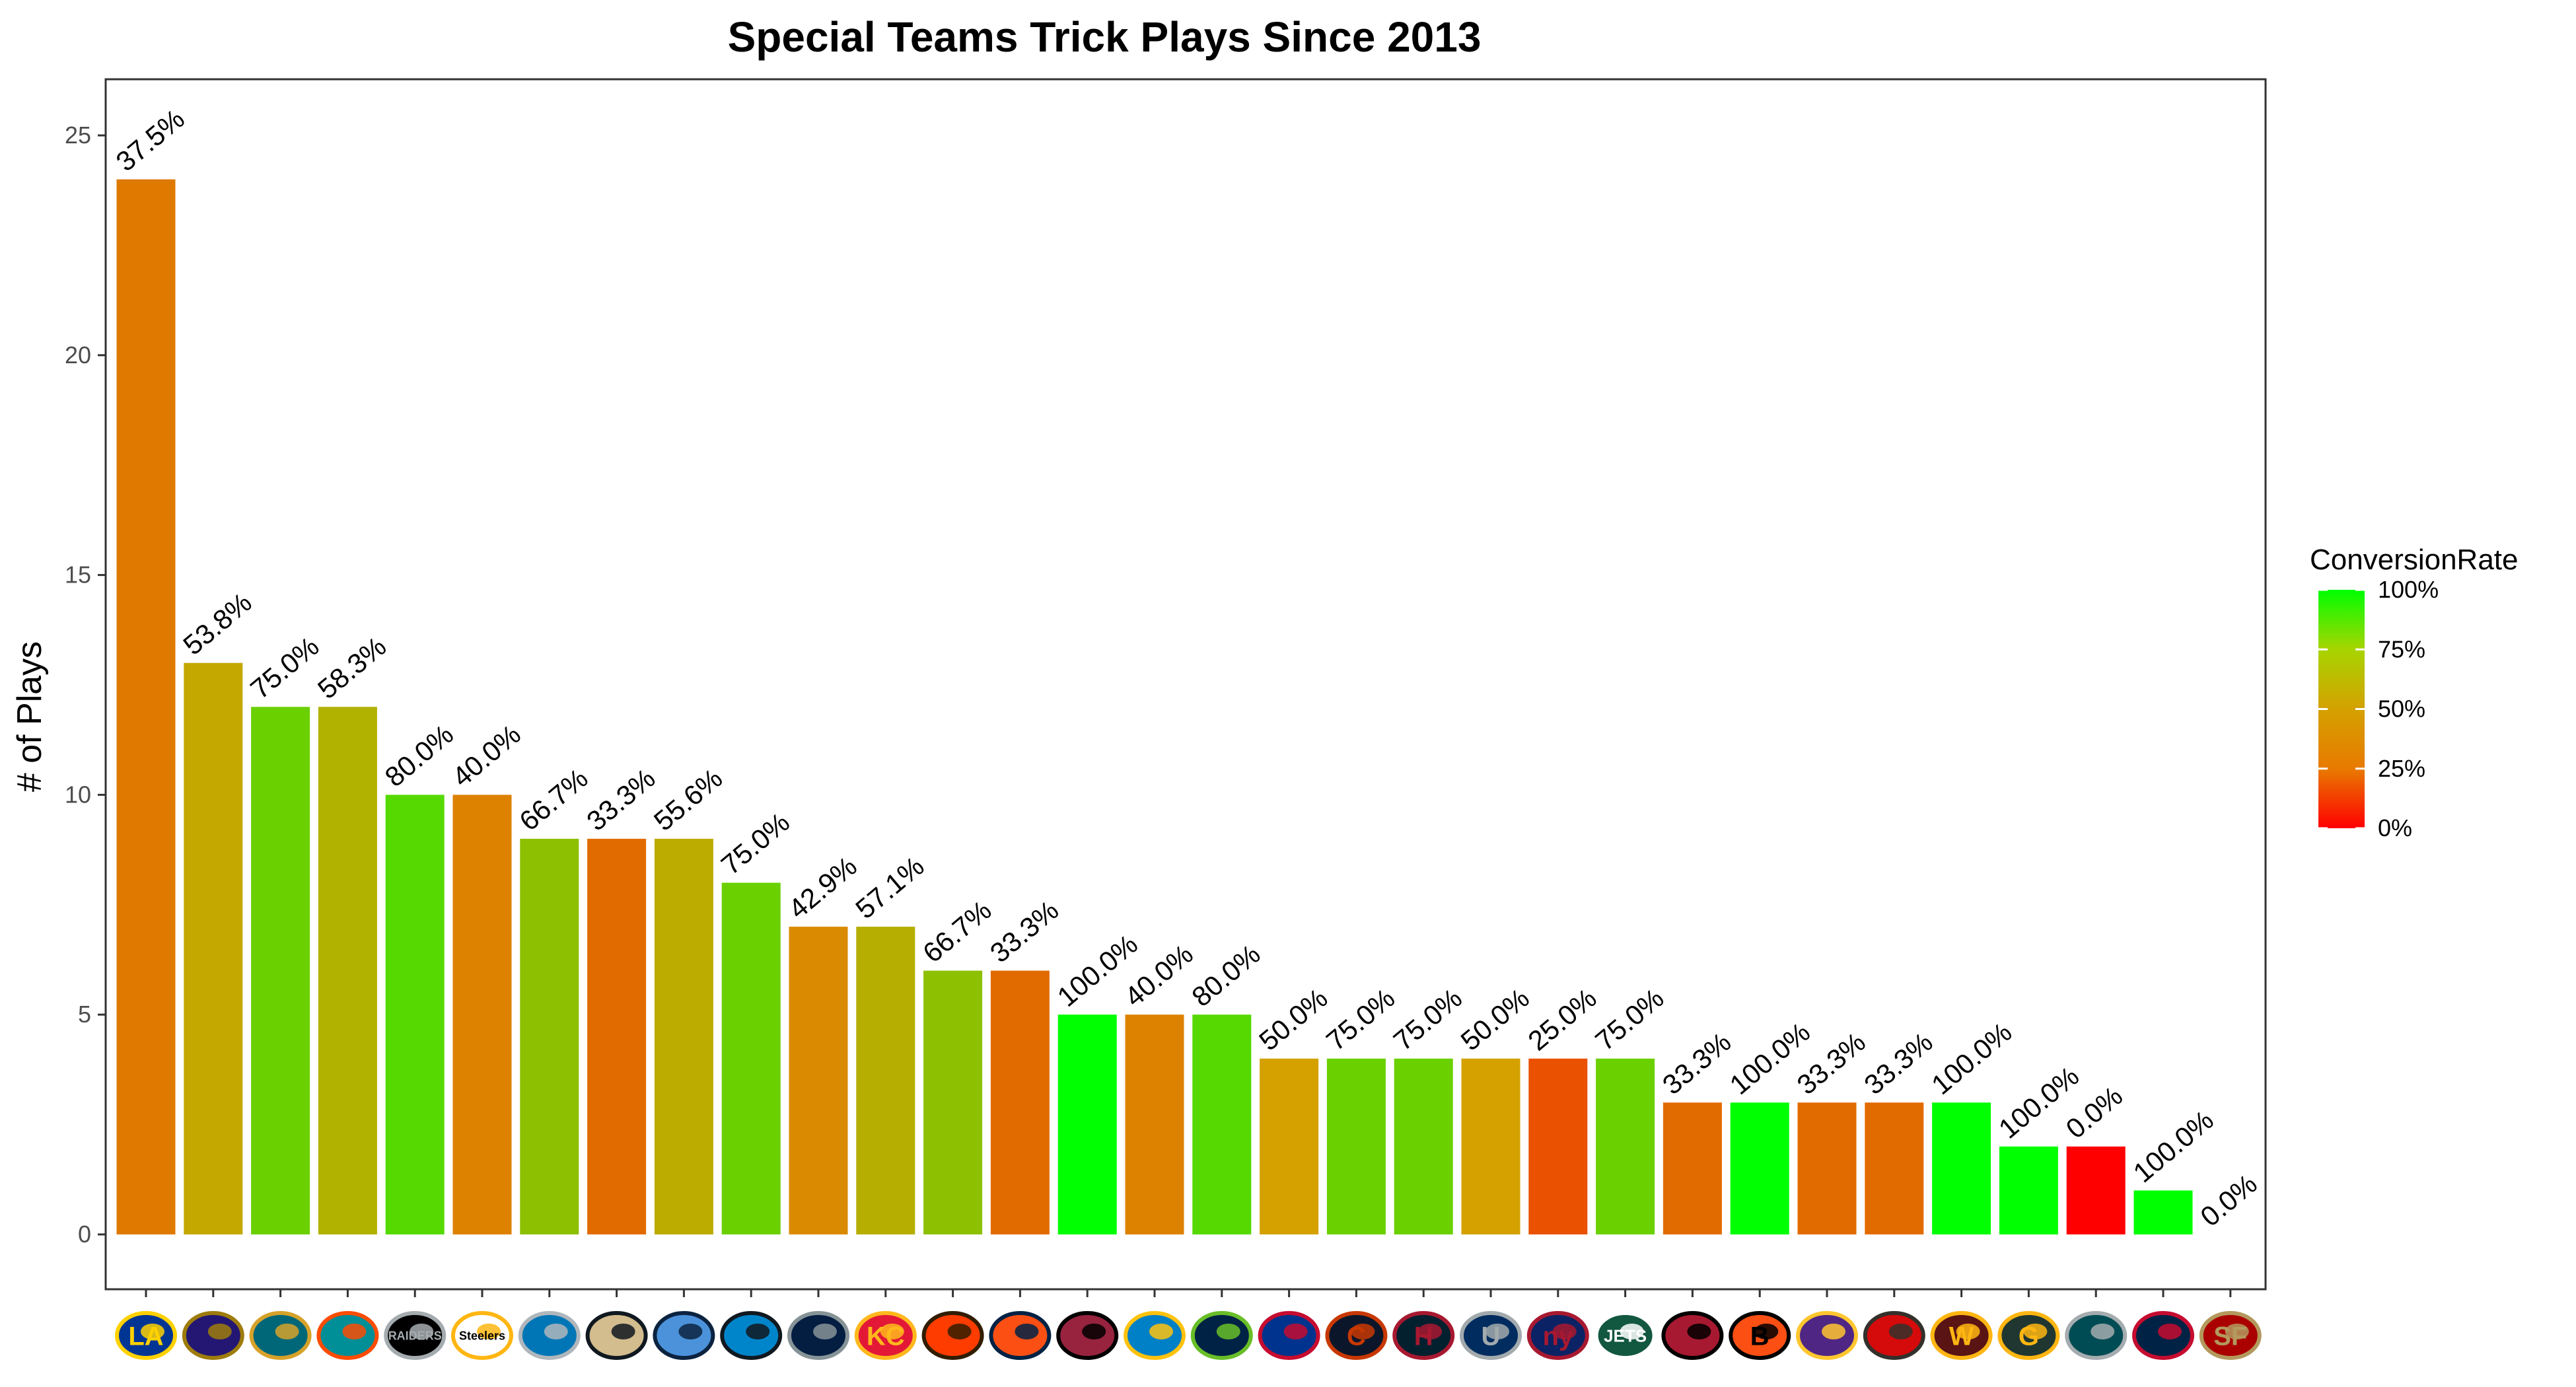 The width and height of the screenshot is (2576, 1387). I want to click on svg-text: Steelers, so click(482, 1335).